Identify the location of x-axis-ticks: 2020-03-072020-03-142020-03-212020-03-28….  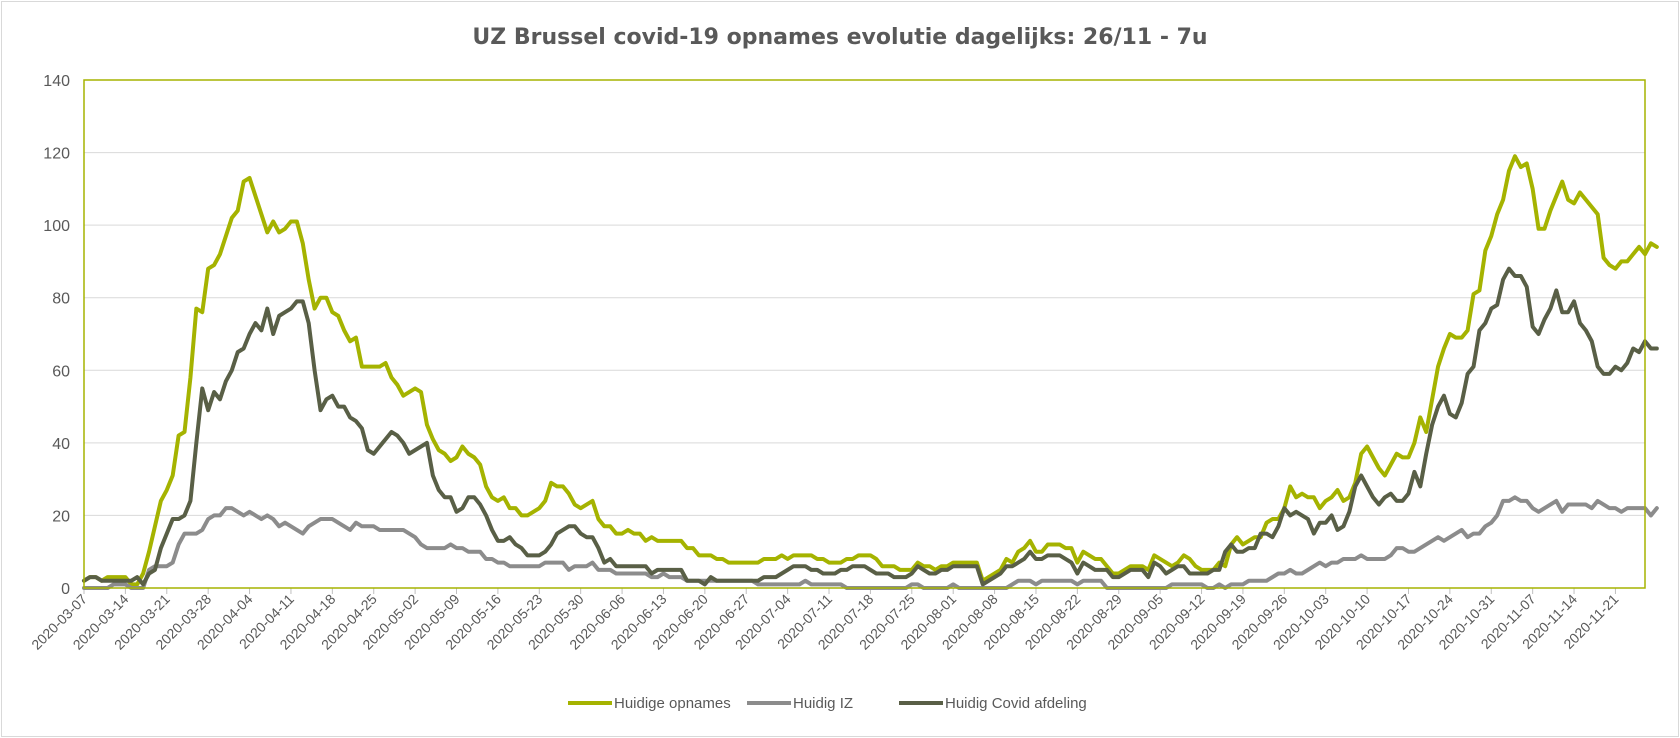
(825, 620).